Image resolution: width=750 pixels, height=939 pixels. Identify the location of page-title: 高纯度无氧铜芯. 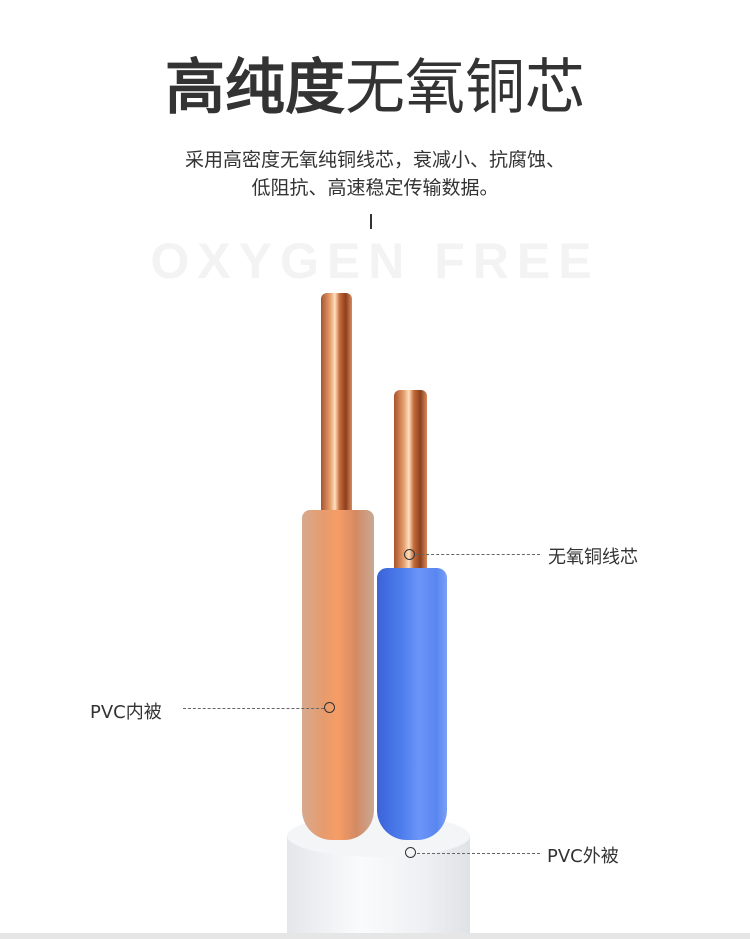
(375, 88).